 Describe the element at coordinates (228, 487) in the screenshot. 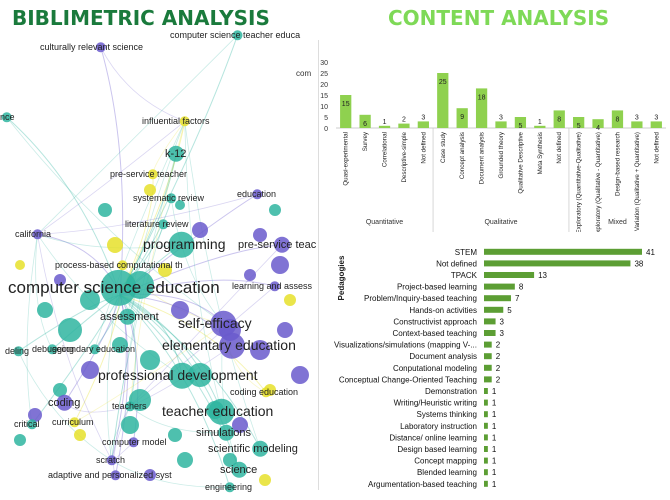

I see `keyword-label: engineering` at that location.